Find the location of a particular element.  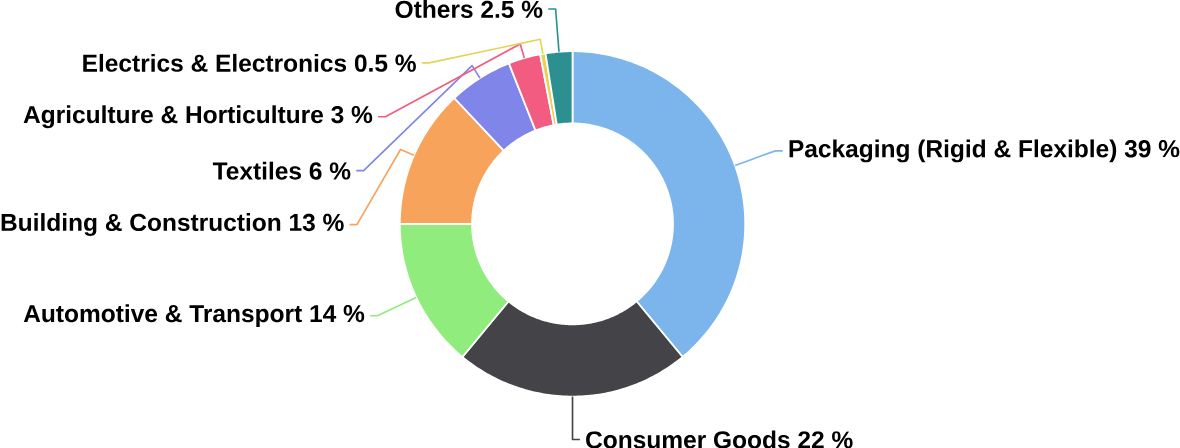

data-label: 22 % is located at coordinates (825, 439).